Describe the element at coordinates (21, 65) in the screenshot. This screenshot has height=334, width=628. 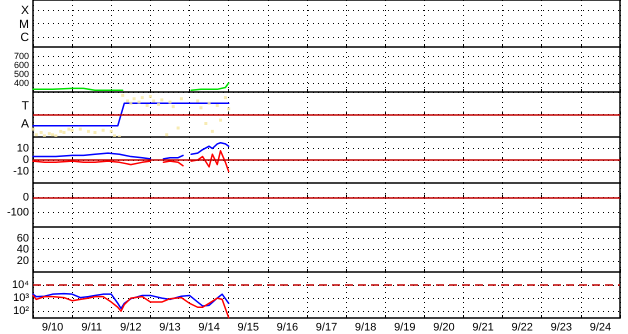
I see `y-tick-label: 600` at that location.